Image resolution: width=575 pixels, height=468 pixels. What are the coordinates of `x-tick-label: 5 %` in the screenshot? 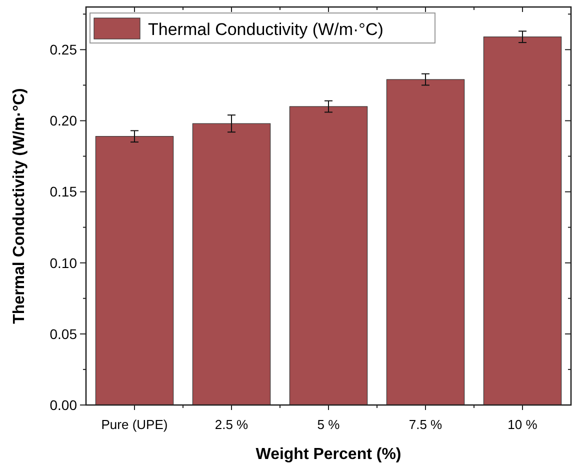 It's located at (328, 424).